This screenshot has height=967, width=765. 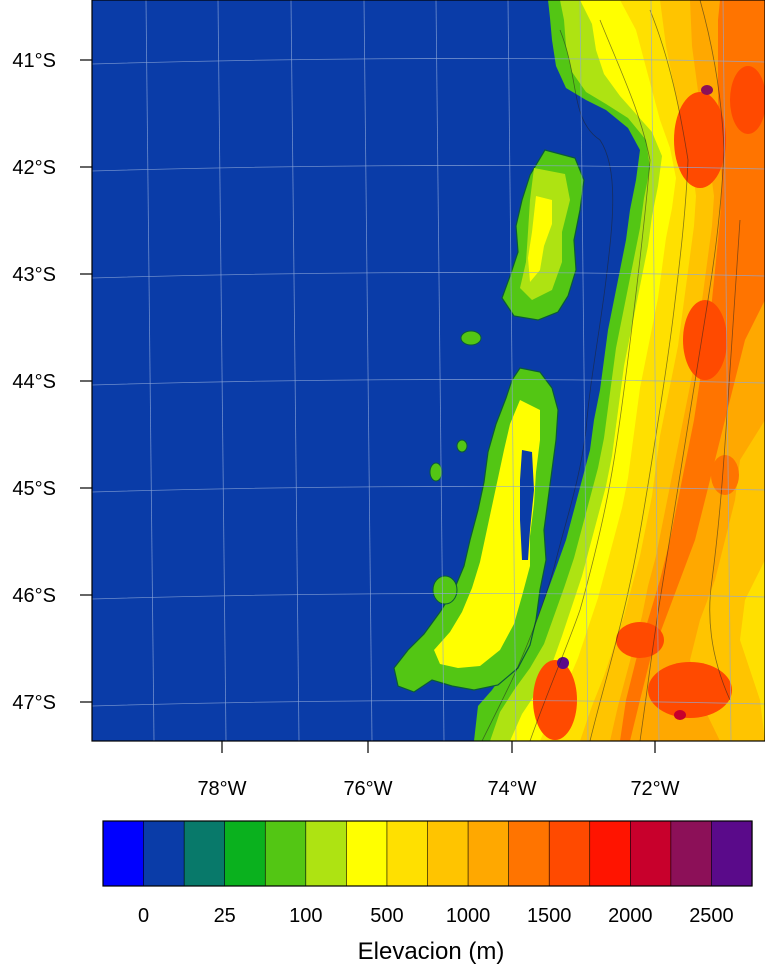 I want to click on guafo-islet, so click(x=471, y=338).